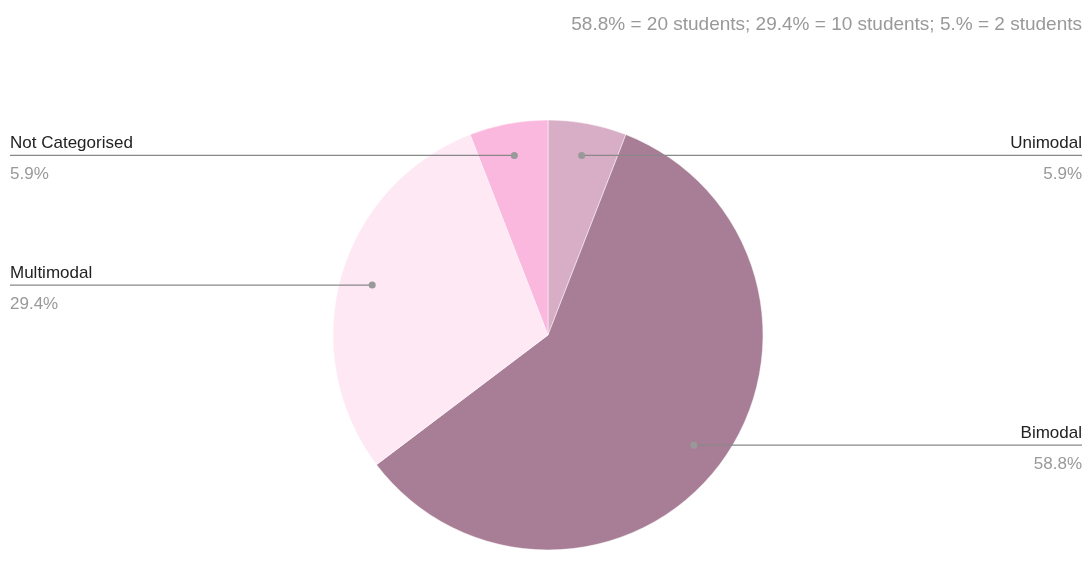 The width and height of the screenshot is (1092, 576). Describe the element at coordinates (1046, 143) in the screenshot. I see `slice-label: Unimodal` at that location.